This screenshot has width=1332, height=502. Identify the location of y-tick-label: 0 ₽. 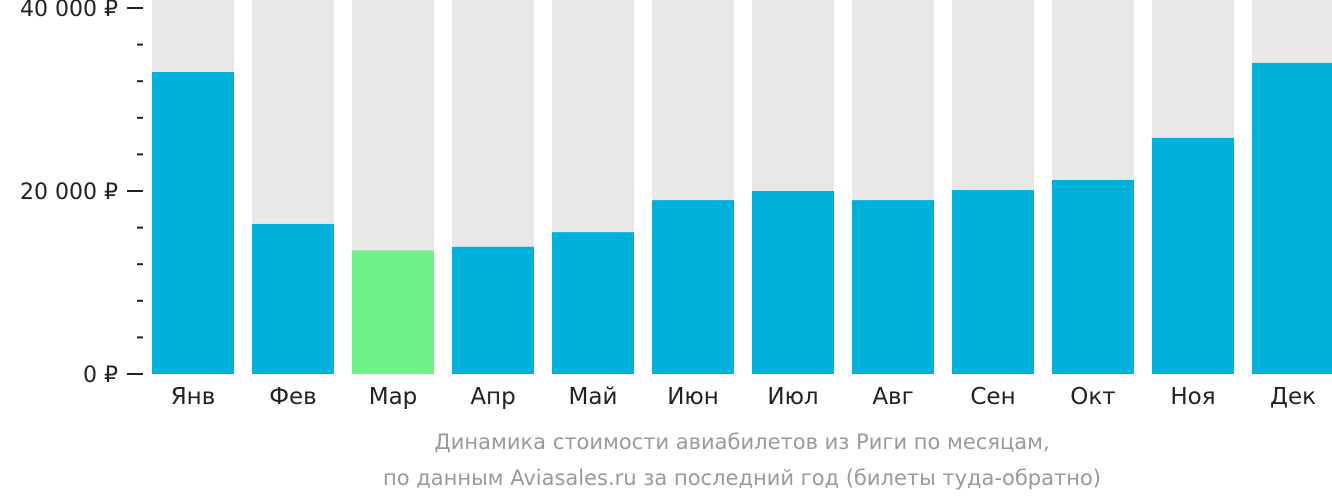
(100, 375).